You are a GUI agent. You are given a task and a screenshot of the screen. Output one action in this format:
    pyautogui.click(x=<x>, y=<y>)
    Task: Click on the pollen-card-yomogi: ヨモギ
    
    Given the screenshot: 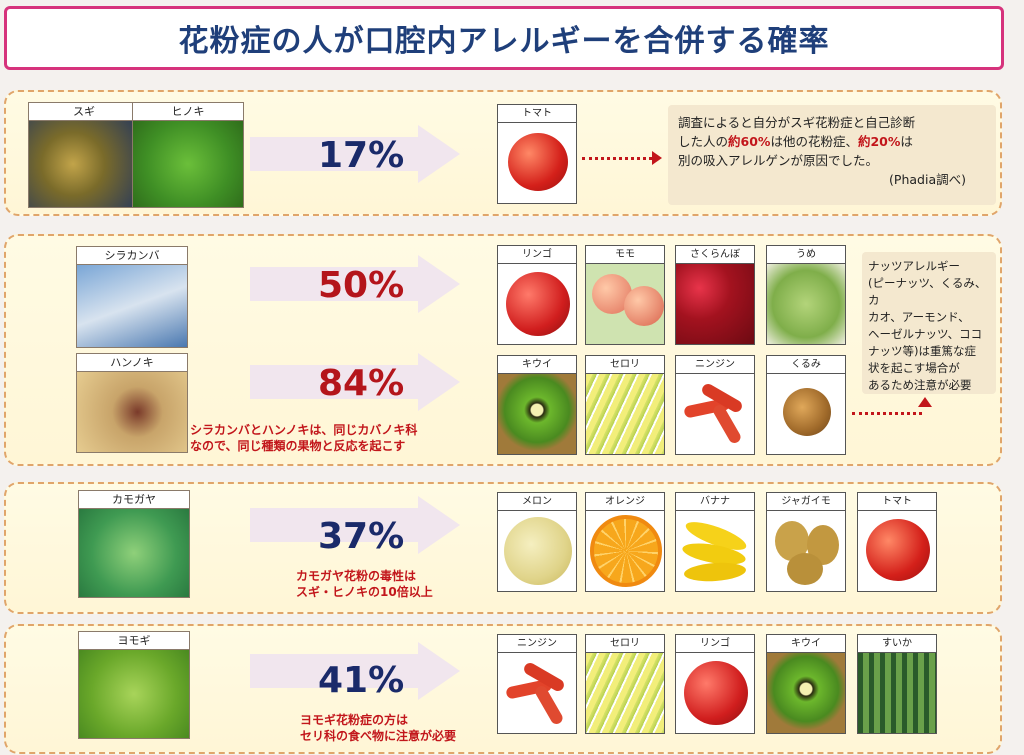 What is the action you would take?
    pyautogui.click(x=134, y=685)
    